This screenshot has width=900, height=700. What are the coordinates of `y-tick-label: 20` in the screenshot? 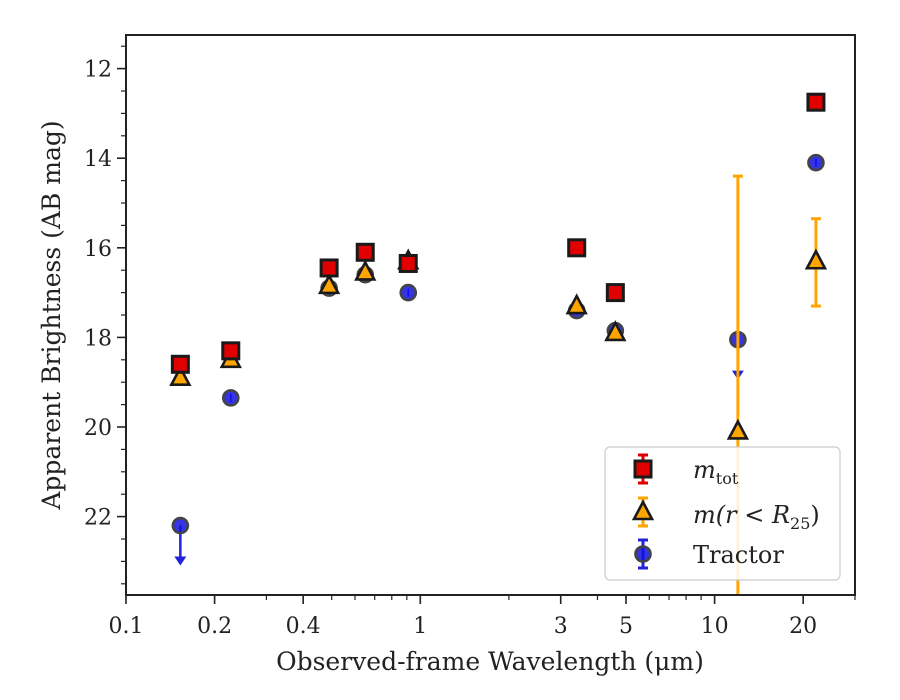 It's located at (98, 428).